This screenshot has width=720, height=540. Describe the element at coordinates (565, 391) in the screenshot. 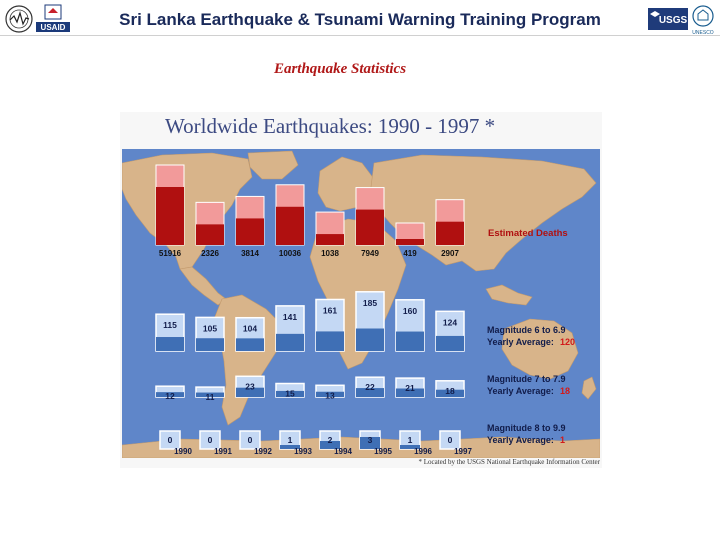

I see `mag7-average-value: 18` at that location.